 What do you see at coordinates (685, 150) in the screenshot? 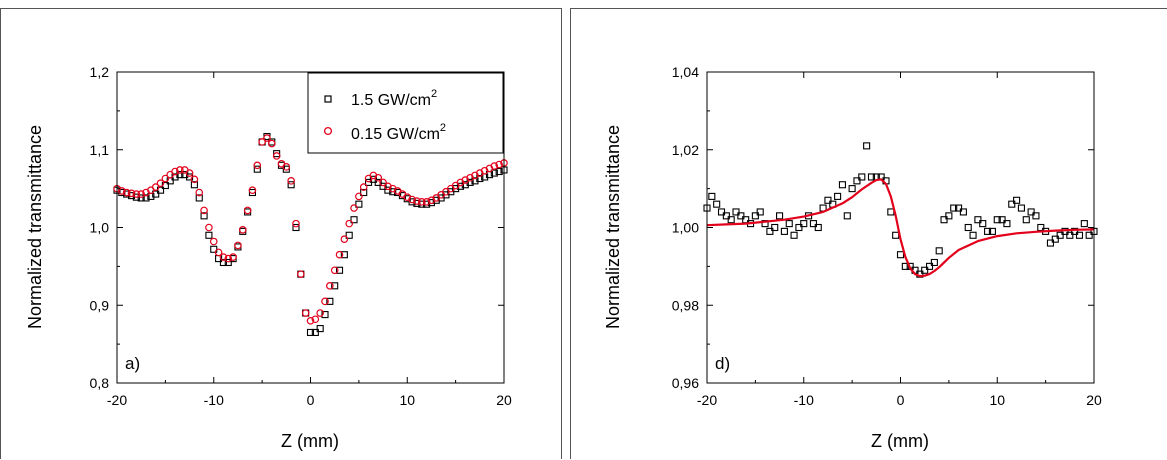
I see `chart-d-y-tick-label: 1,02` at bounding box center [685, 150].